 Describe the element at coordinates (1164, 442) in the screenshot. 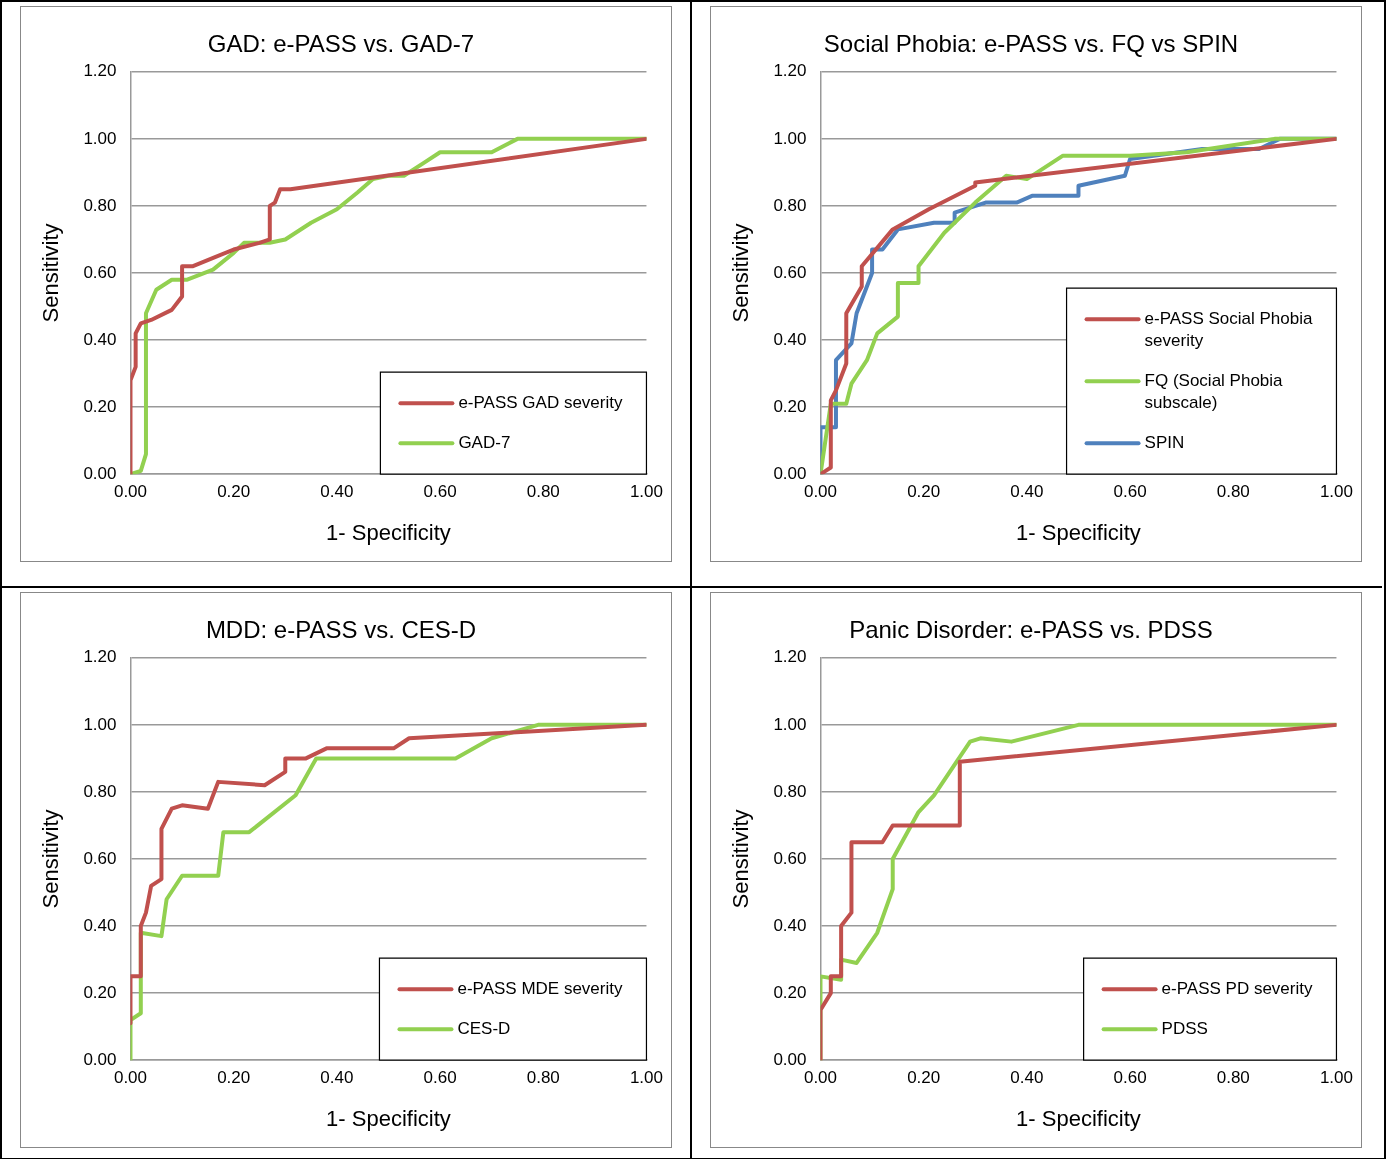

I see `legend-label: SPIN` at that location.